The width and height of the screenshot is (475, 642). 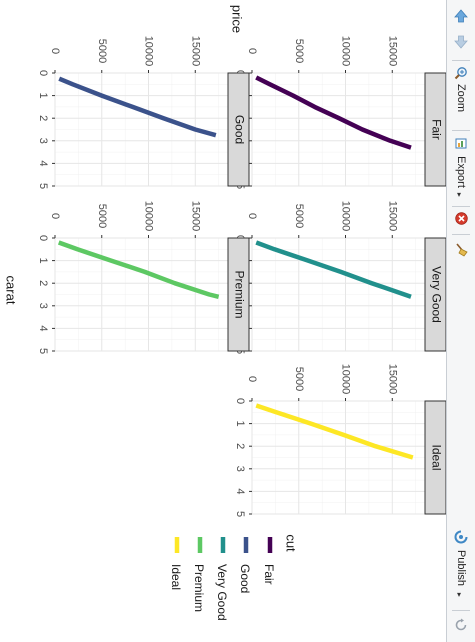 I want to click on legend-label-very-good: Very Good, so click(x=222, y=592).